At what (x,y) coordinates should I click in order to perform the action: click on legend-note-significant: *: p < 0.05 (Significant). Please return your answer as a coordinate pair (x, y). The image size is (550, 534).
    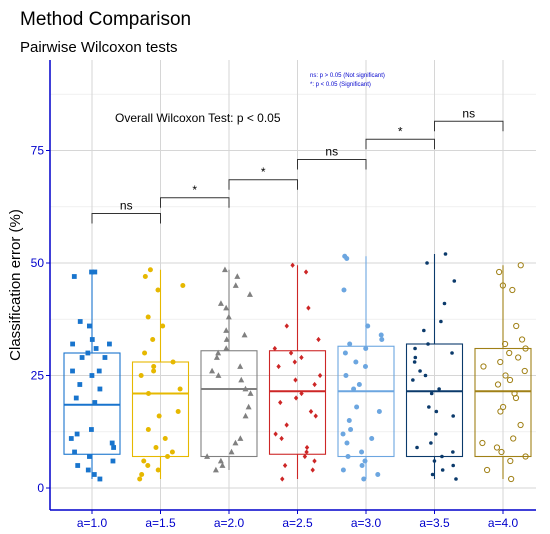
    Looking at the image, I should click on (340, 85).